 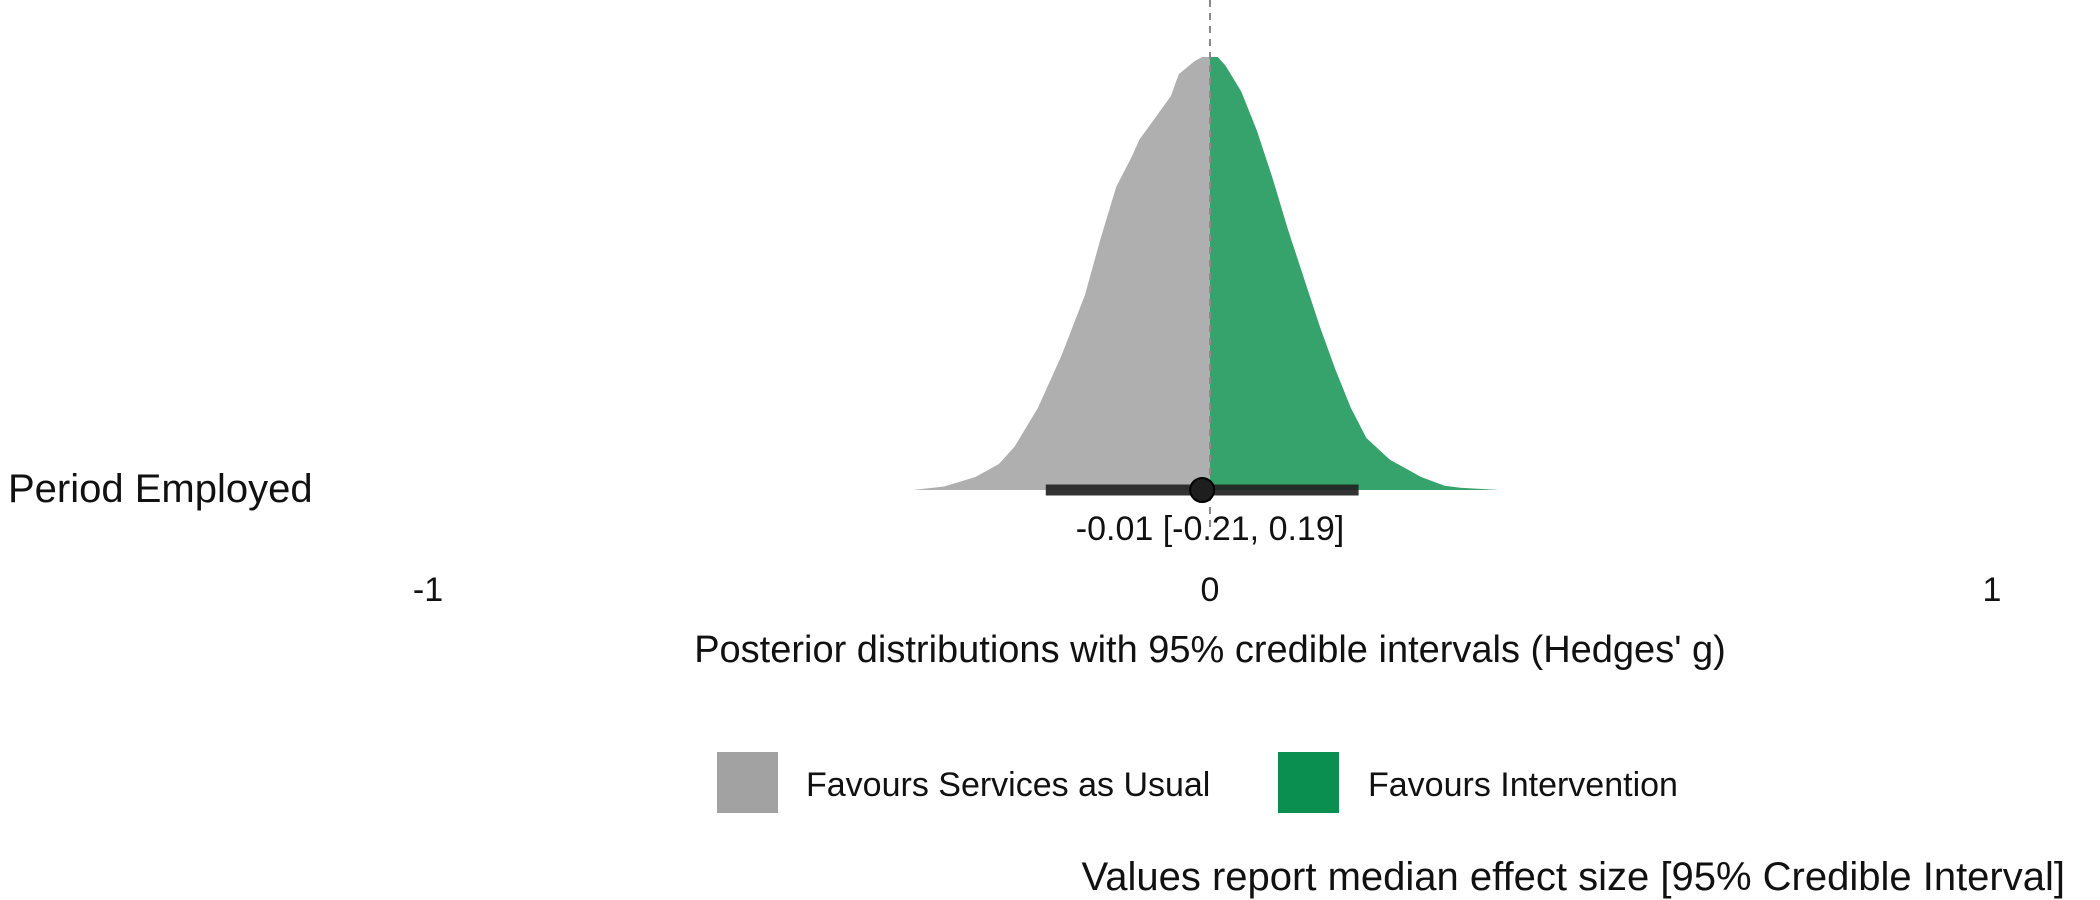 What do you see at coordinates (1061, 273) in the screenshot?
I see `density-negative-area` at bounding box center [1061, 273].